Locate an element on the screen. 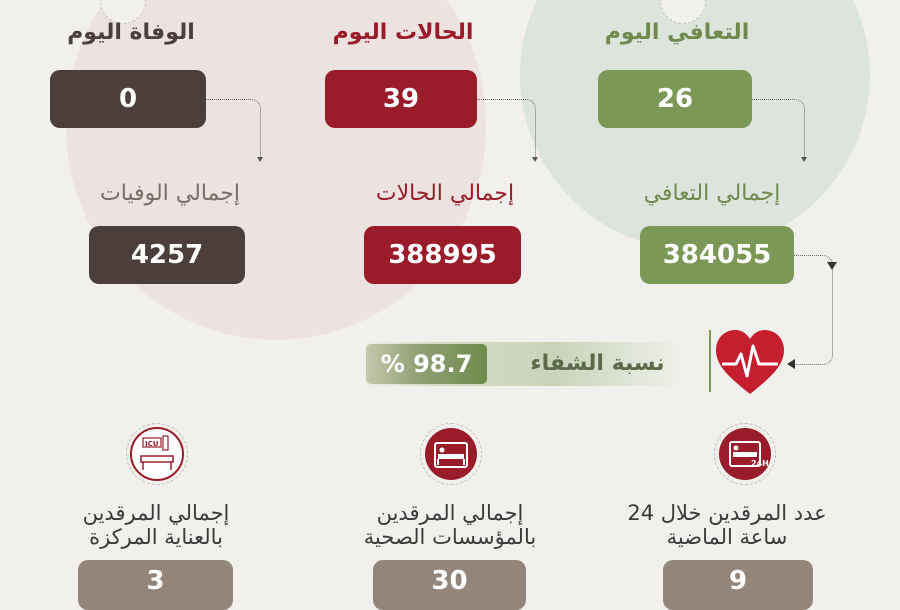  recovery-rate-value-box is located at coordinates (426, 364).